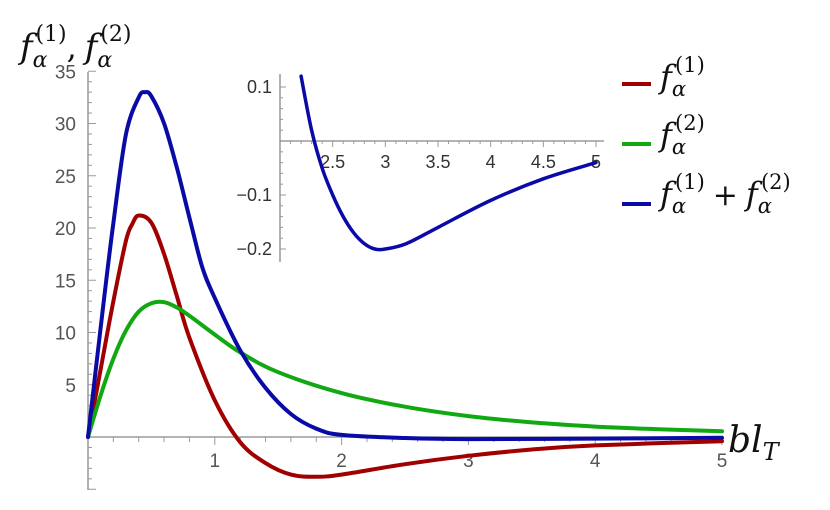 The height and width of the screenshot is (510, 830). What do you see at coordinates (215, 461) in the screenshot?
I see `x-tick-label: 1` at bounding box center [215, 461].